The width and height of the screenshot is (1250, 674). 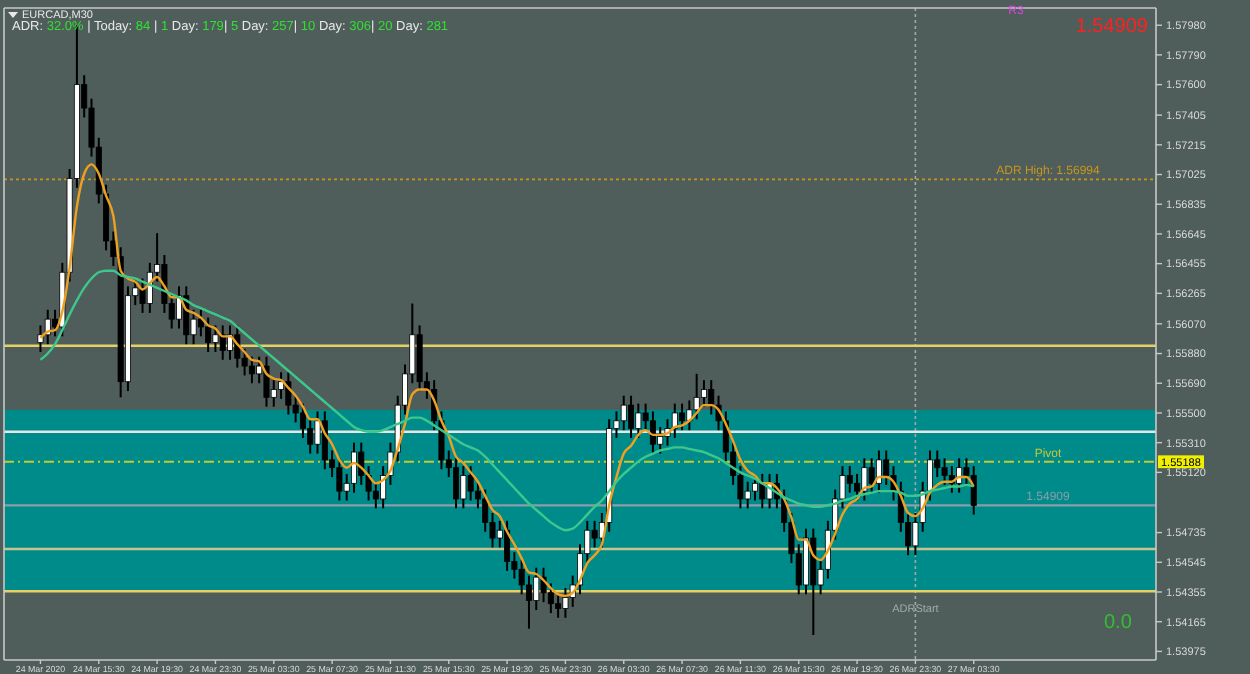 What do you see at coordinates (1112, 27) in the screenshot?
I see `text: 1.54909` at bounding box center [1112, 27].